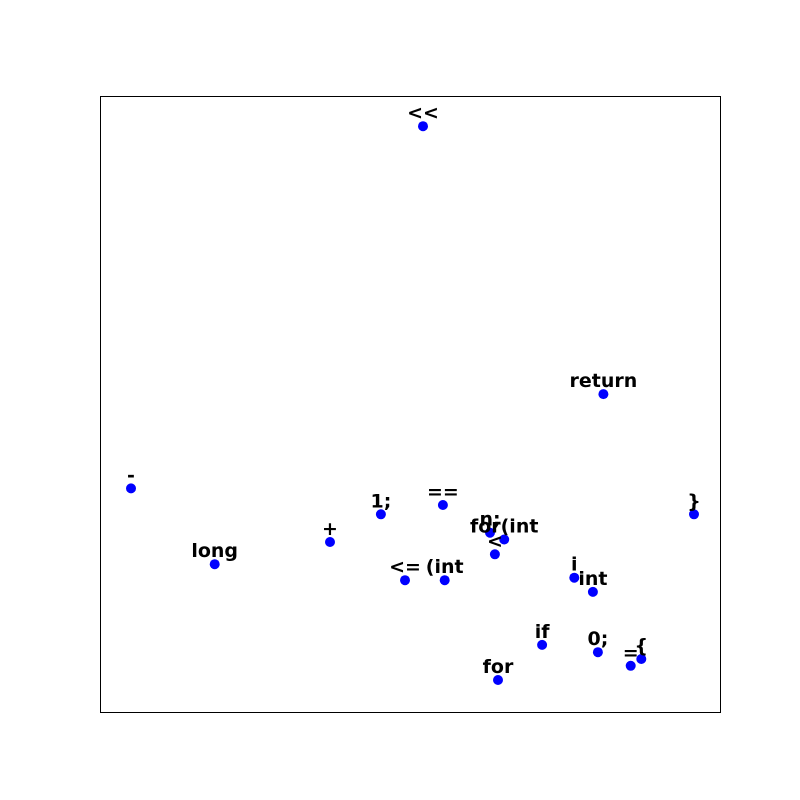 Image resolution: width=800 pixels, height=800 pixels. What do you see at coordinates (330, 529) in the screenshot?
I see `point-label: +` at bounding box center [330, 529].